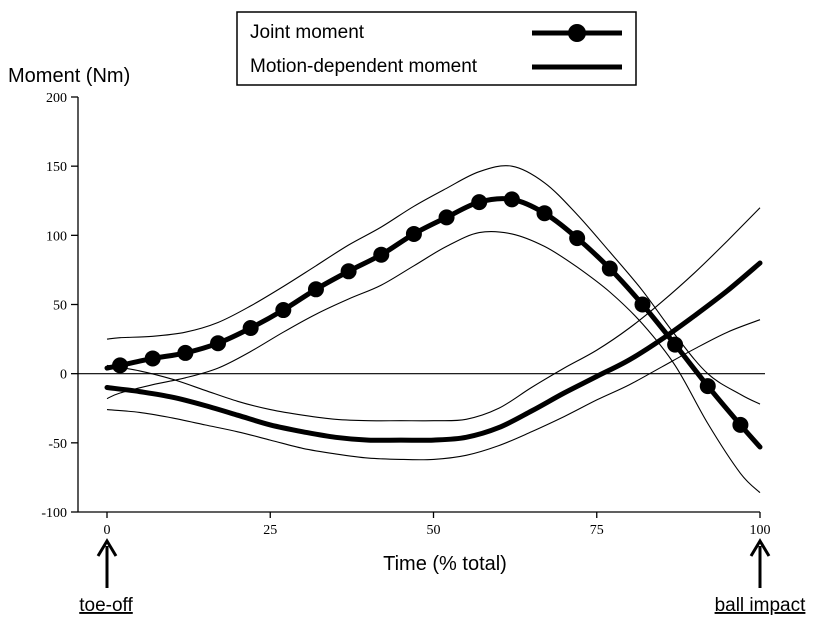  I want to click on y-tick-label-50: 50, so click(60, 306).